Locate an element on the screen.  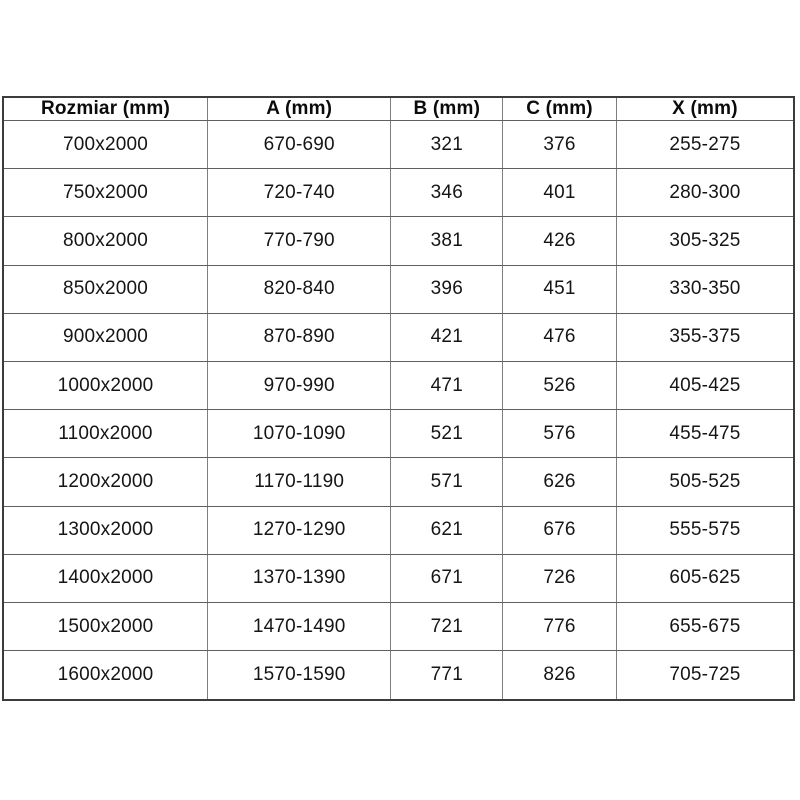
table-cell: 396 is located at coordinates (447, 289).